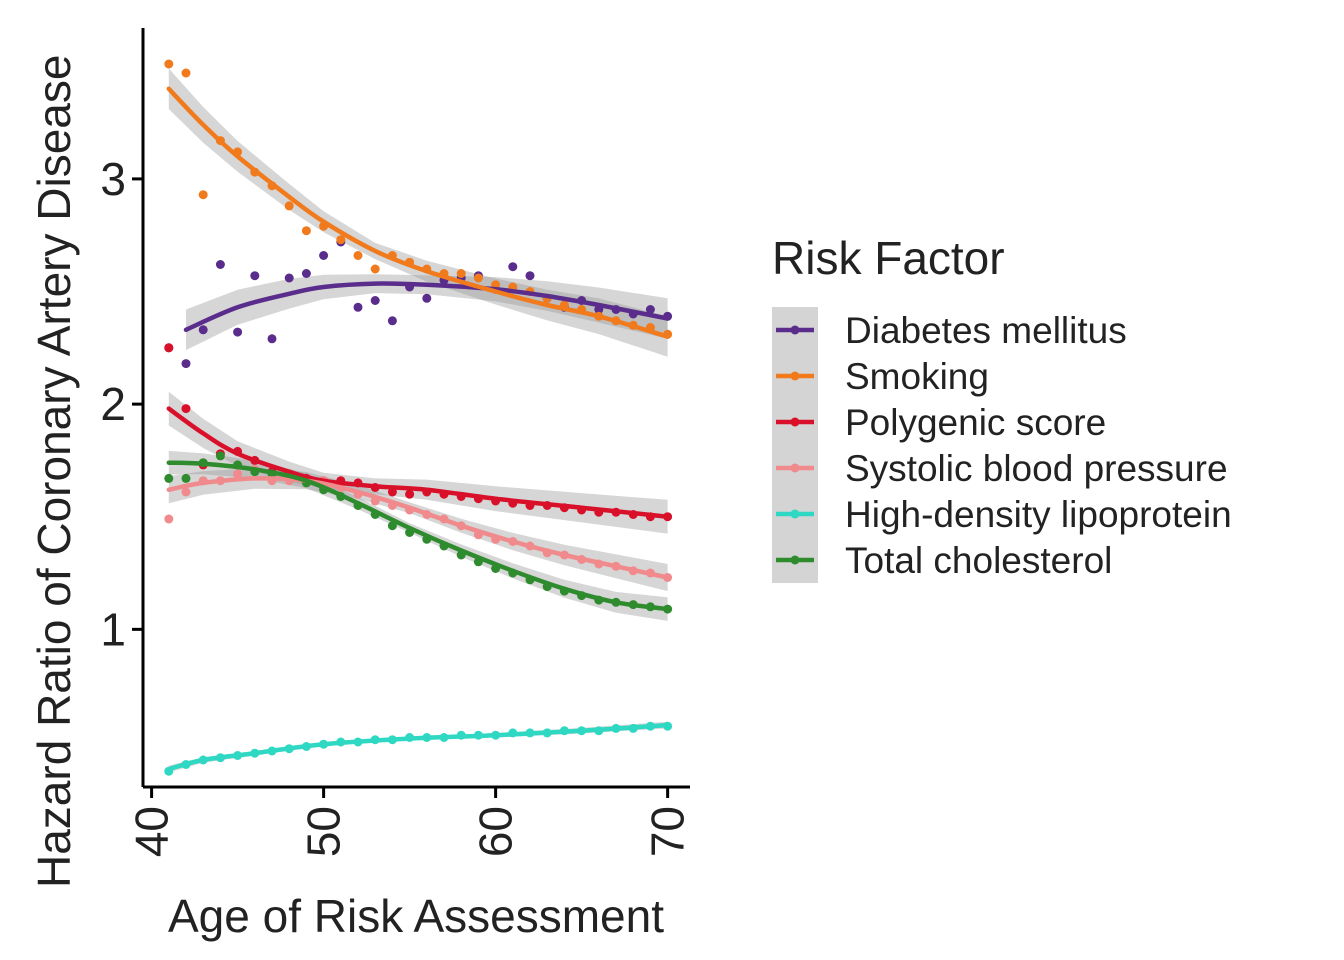  What do you see at coordinates (416, 916) in the screenshot?
I see `x-axis-label: Age of Risk Assessment` at bounding box center [416, 916].